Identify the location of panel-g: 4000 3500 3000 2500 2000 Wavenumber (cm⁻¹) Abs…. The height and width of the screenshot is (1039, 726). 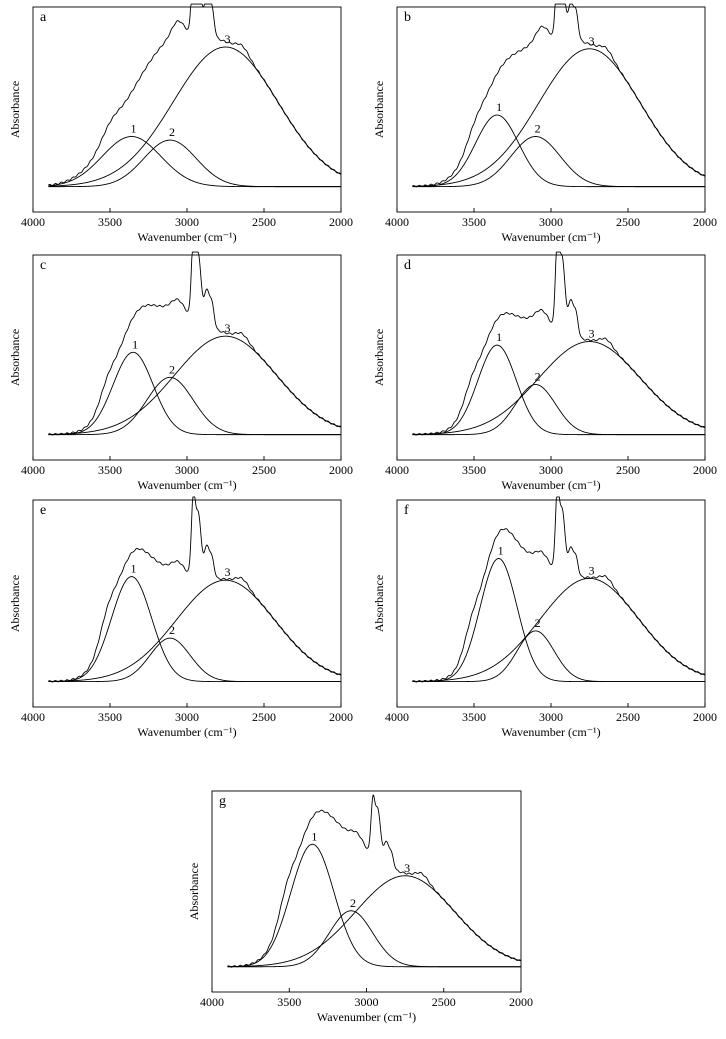
(360, 907).